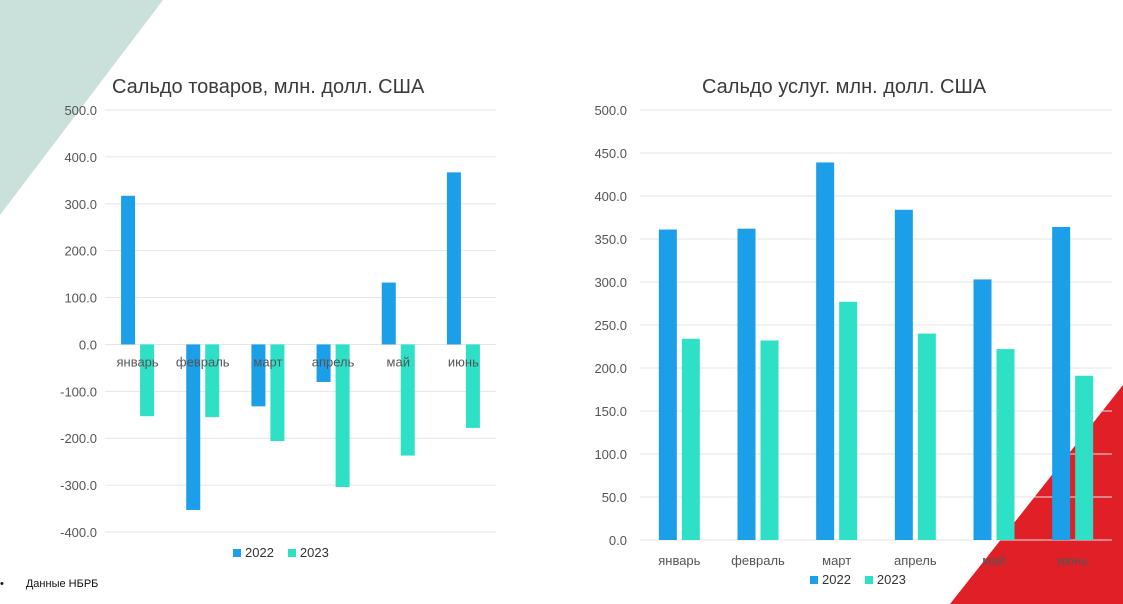 The width and height of the screenshot is (1123, 604). Describe the element at coordinates (610, 153) in the screenshot. I see `y-tick-label: 450.0` at that location.